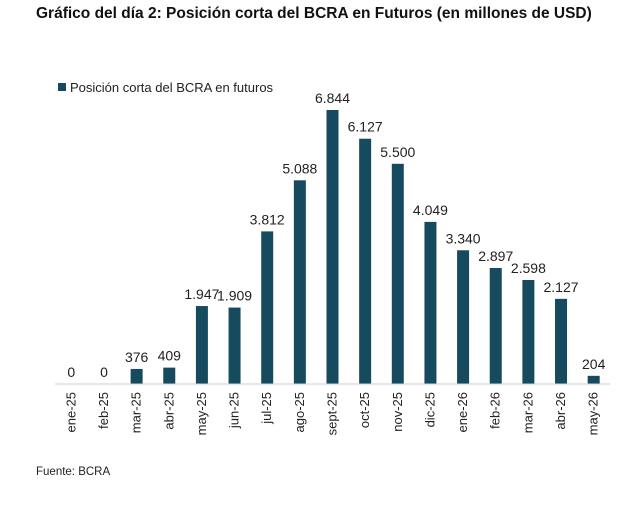 The width and height of the screenshot is (636, 507). I want to click on x-tick-label-ene-25: ene-25, so click(70, 412).